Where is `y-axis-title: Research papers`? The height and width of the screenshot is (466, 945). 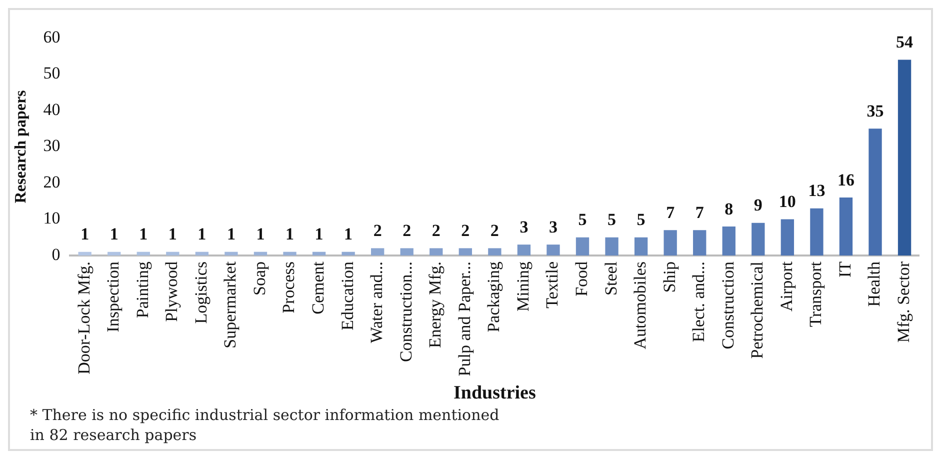 y-axis-title: Research papers is located at coordinates (21, 147).